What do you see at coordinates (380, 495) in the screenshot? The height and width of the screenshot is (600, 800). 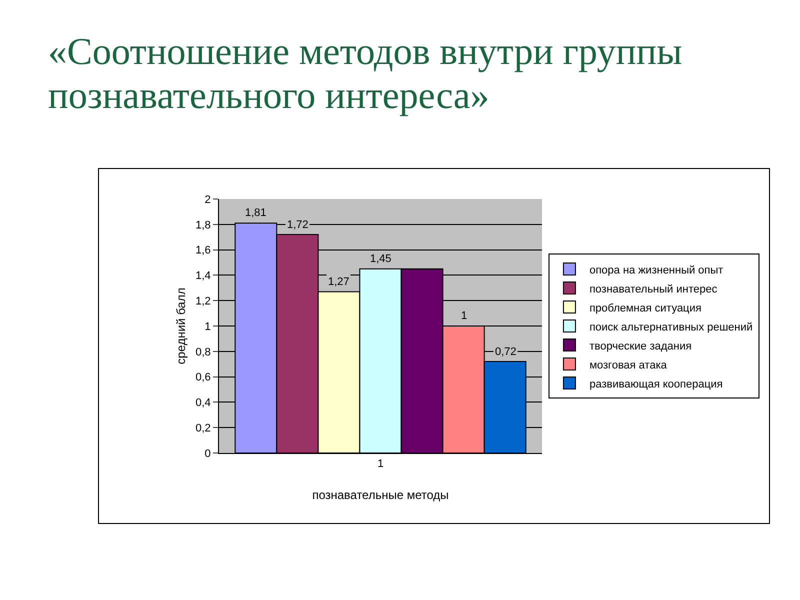 I see `x-axis-title: познавательные методы` at bounding box center [380, 495].